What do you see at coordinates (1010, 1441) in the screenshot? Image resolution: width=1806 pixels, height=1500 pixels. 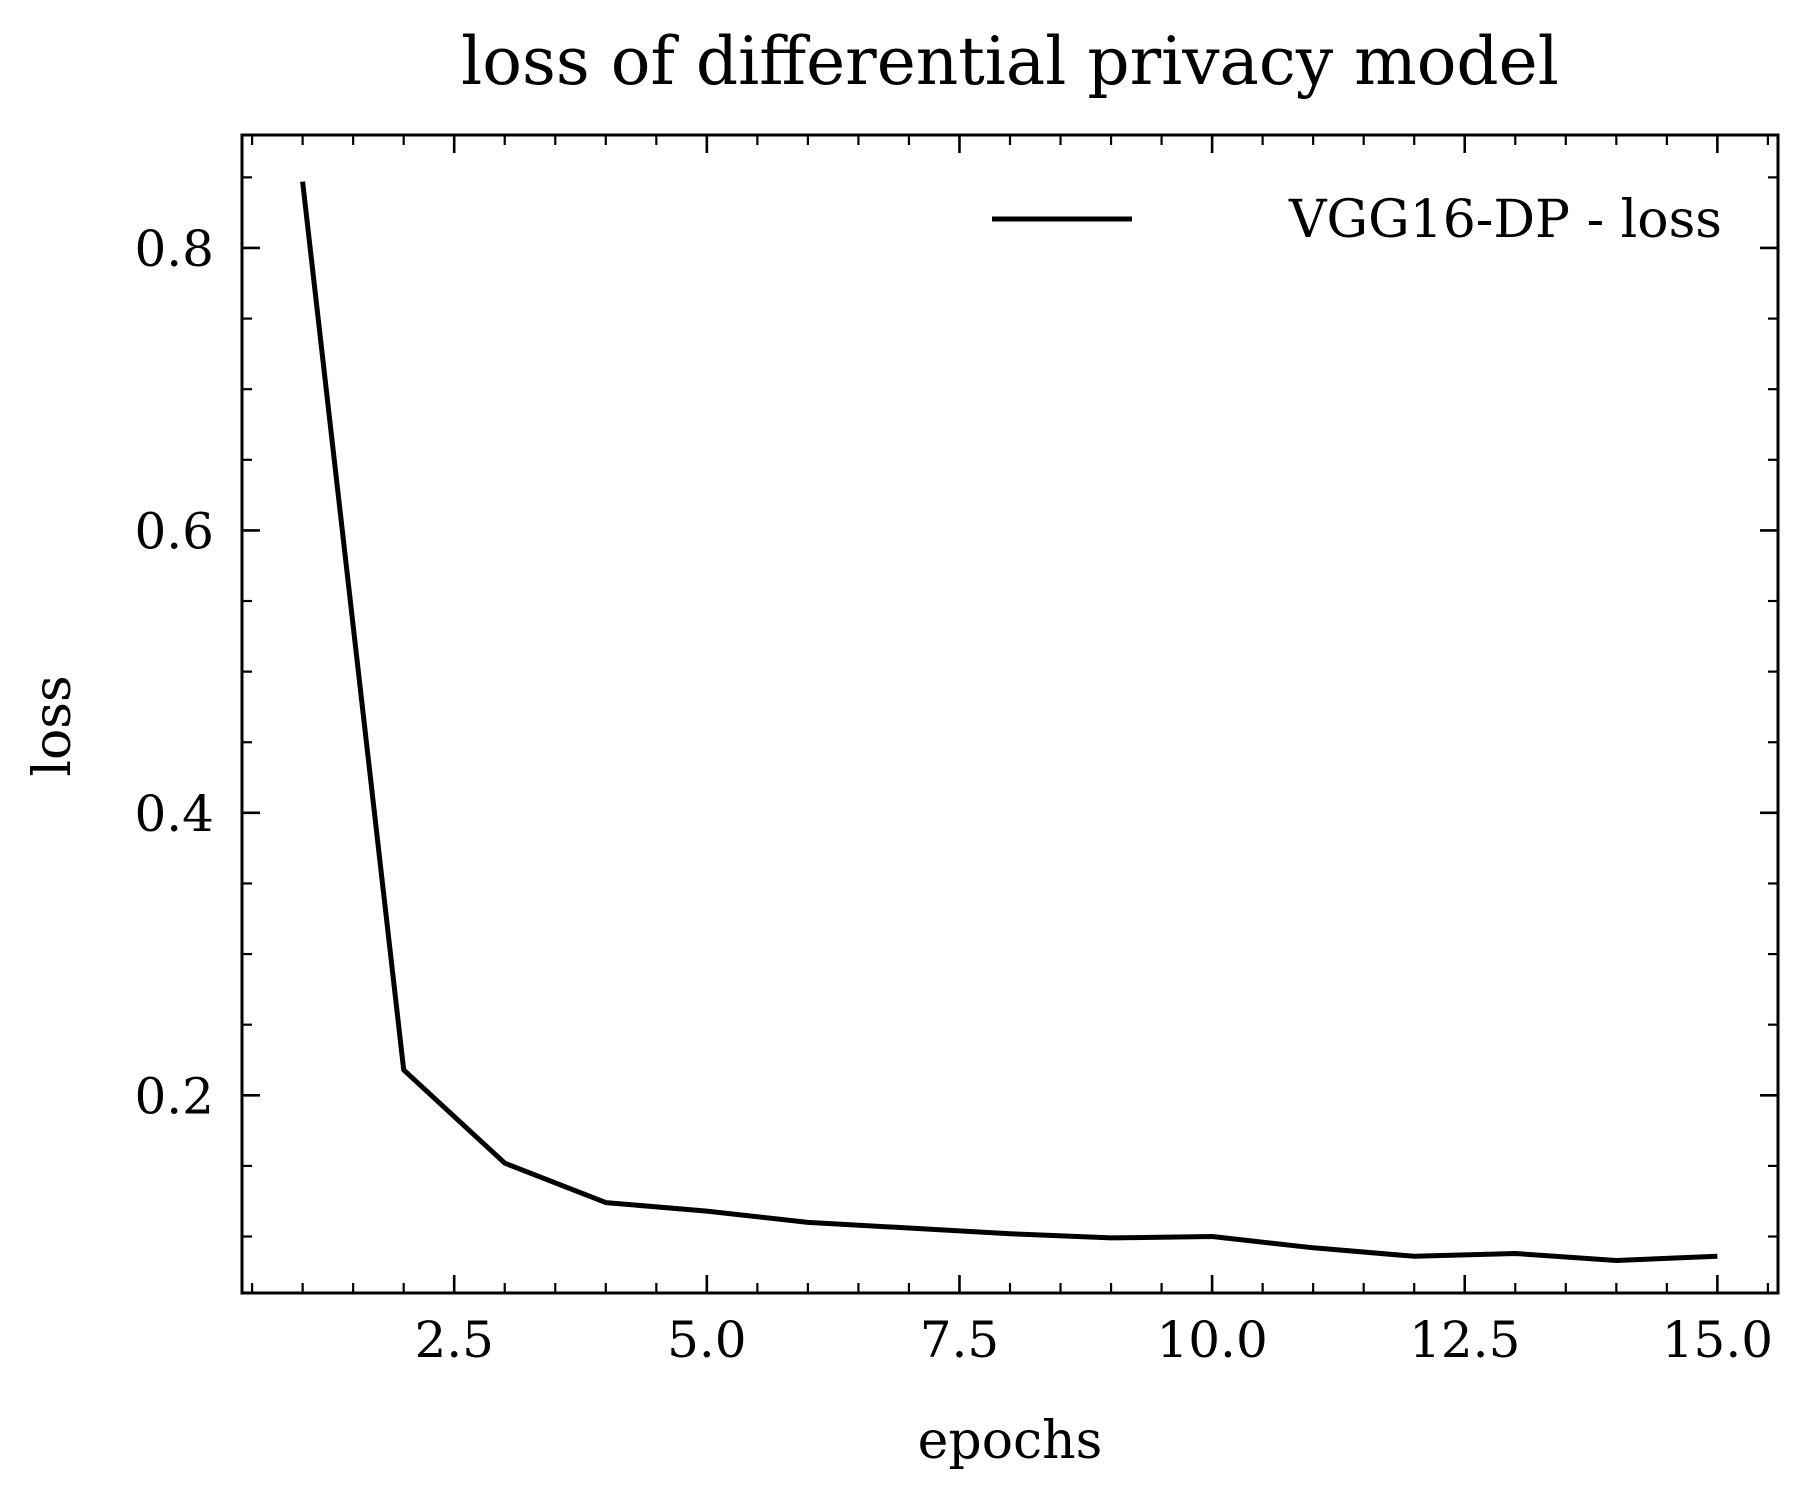 I see `x-axis-label: epochs` at bounding box center [1010, 1441].